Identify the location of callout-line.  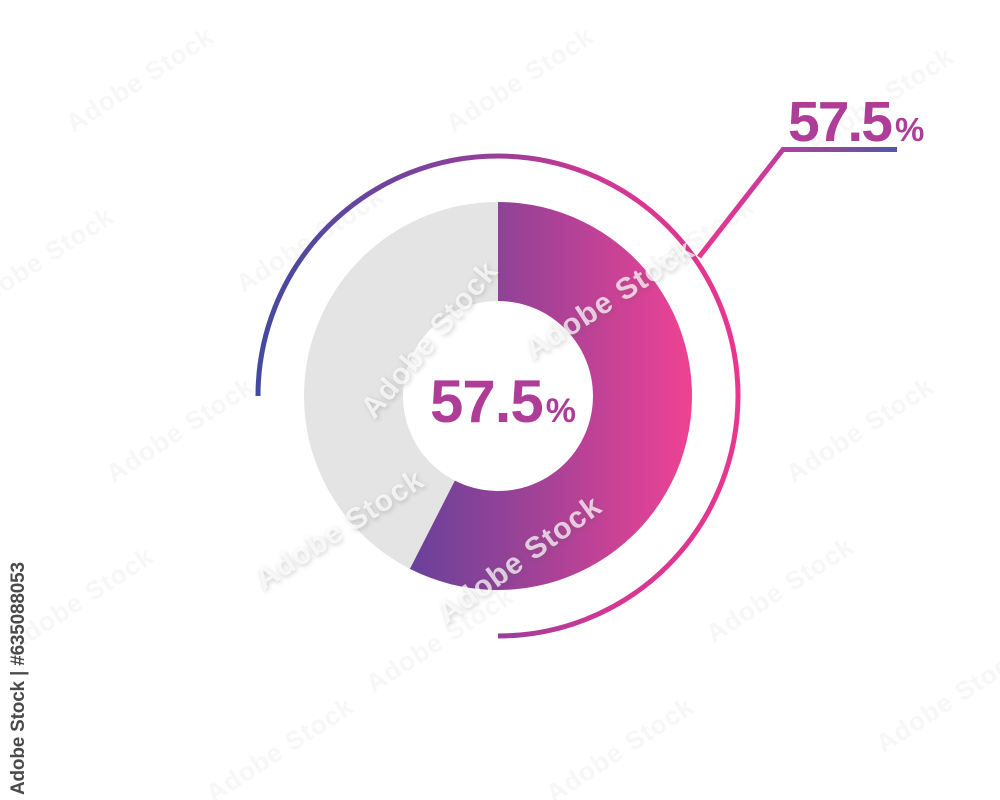
(797, 203).